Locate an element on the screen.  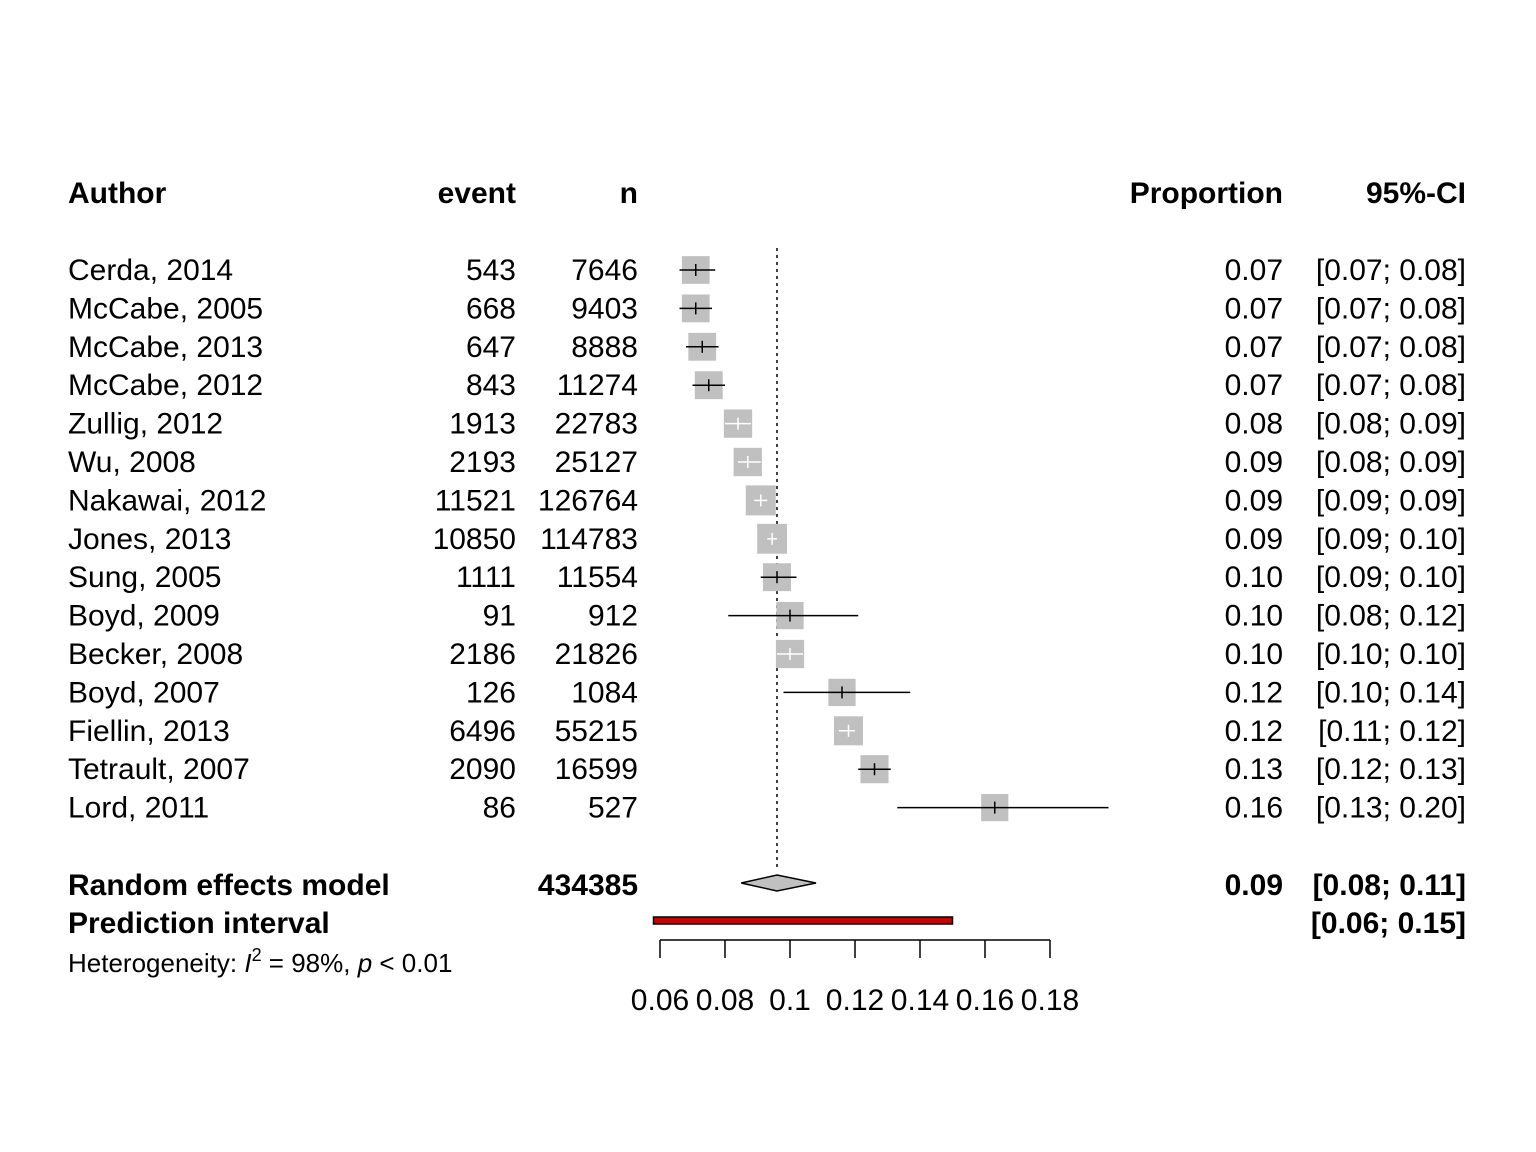
study-row: Nakawai, 2012 11521 126764 0.09 [0.09; 0.09] is located at coordinates (767, 500).